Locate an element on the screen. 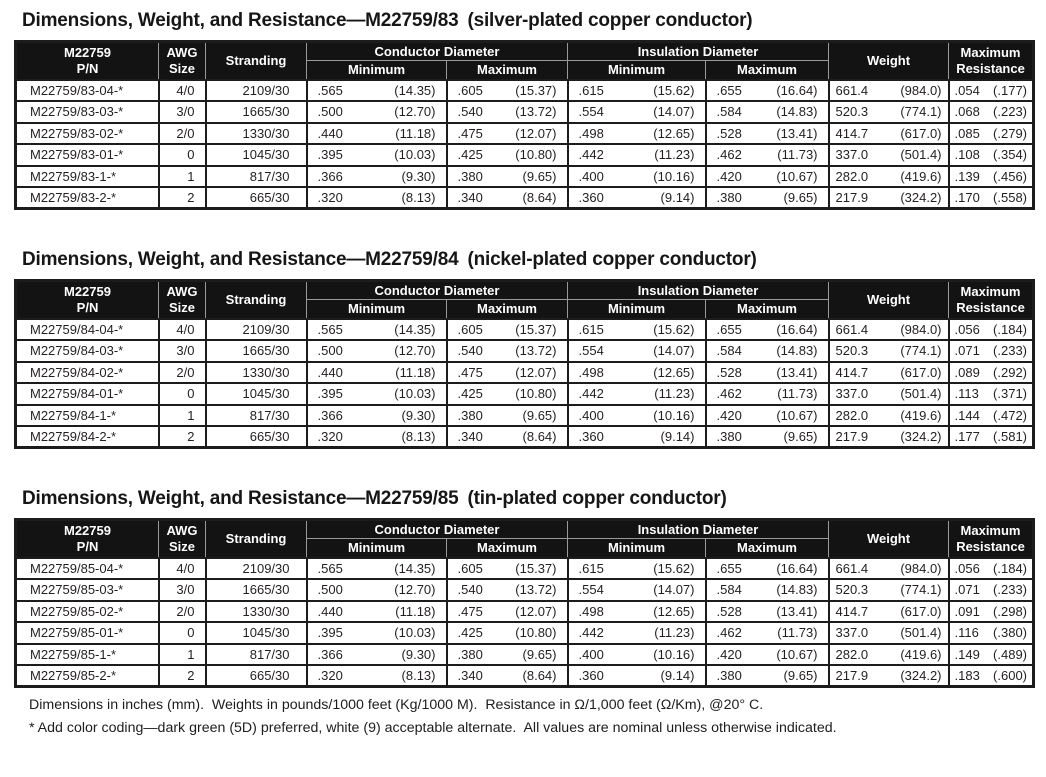  cell-max-resistance: .177 (.581) is located at coordinates (991, 437).